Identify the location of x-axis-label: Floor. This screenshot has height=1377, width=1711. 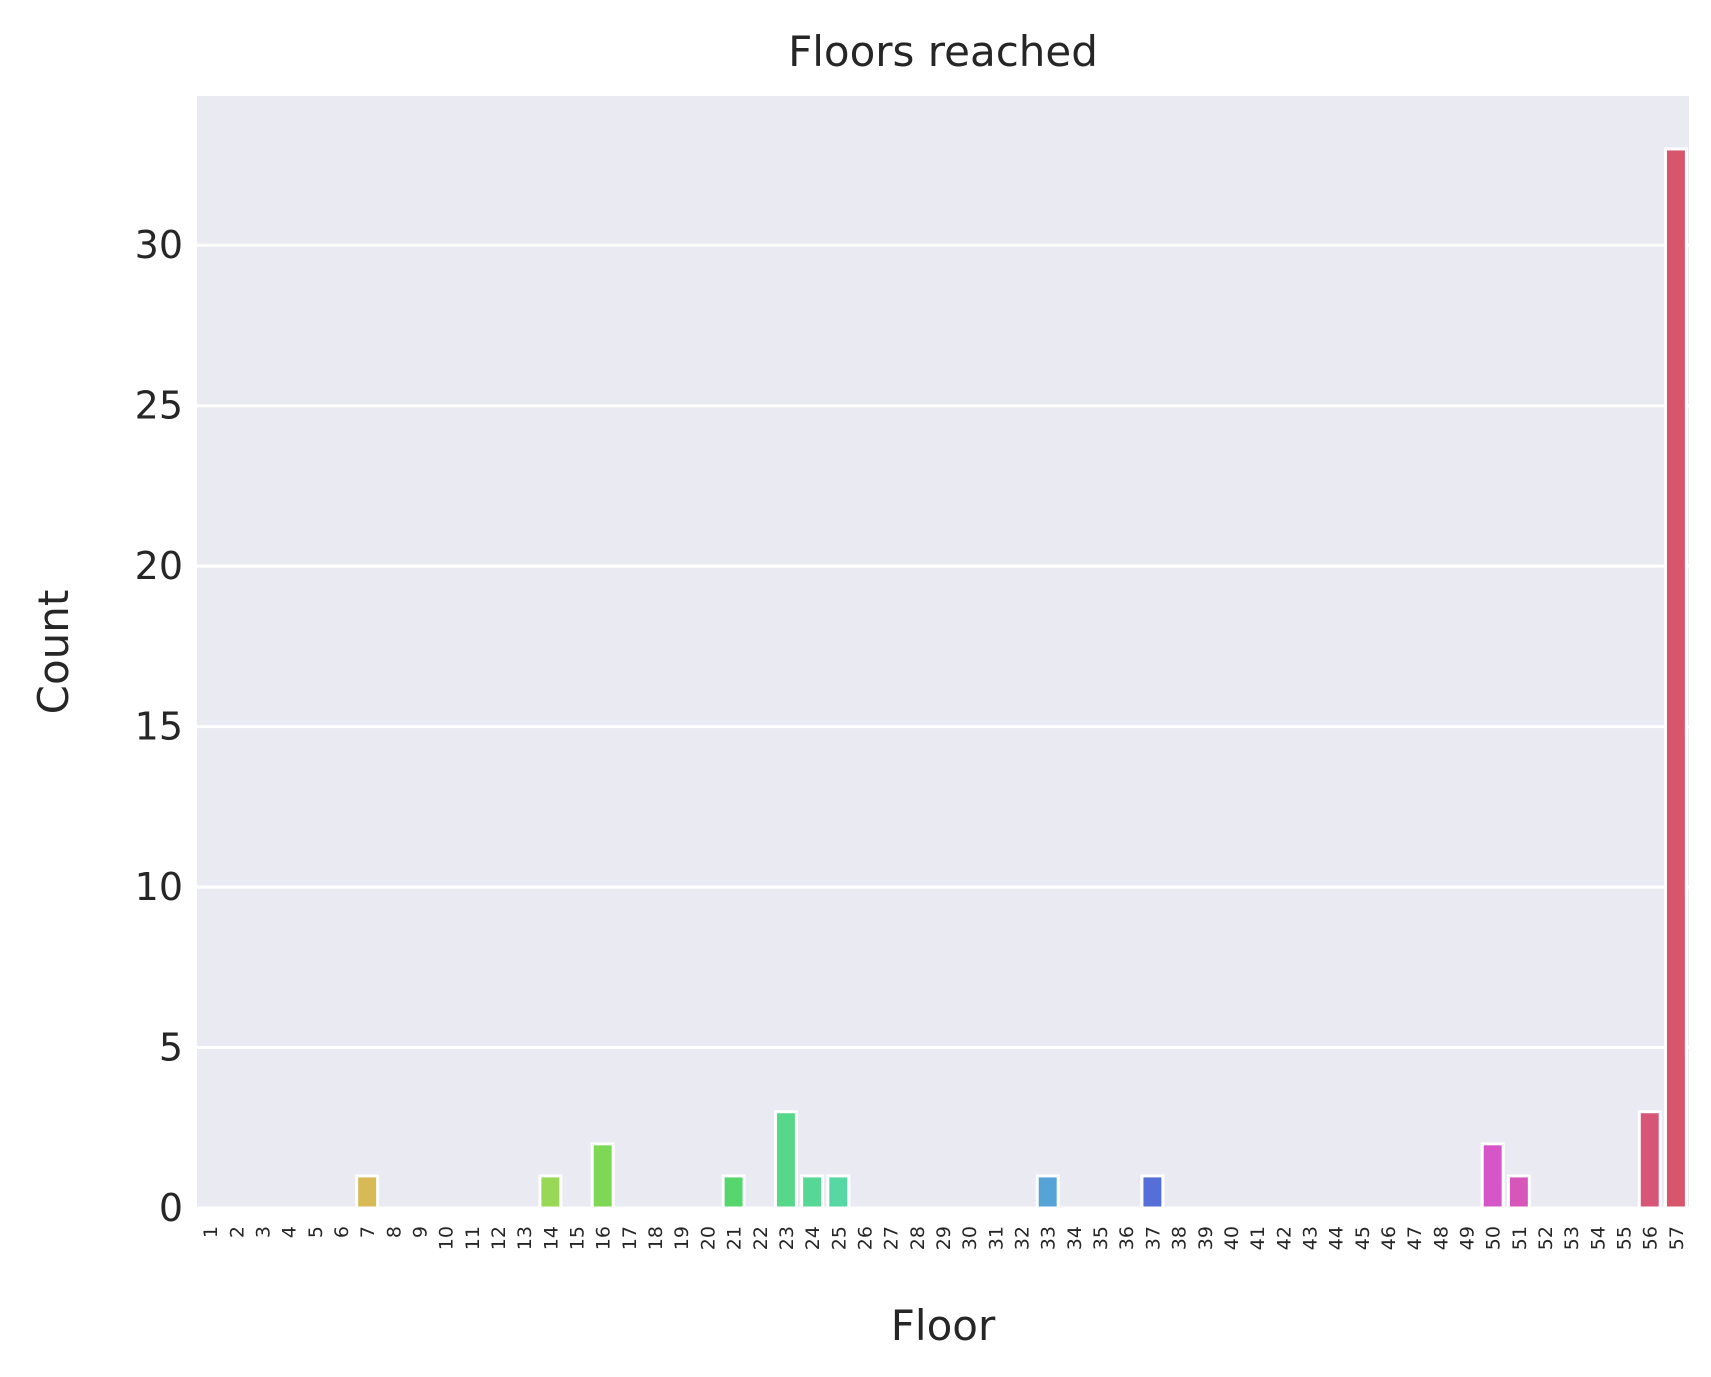
(943, 1325).